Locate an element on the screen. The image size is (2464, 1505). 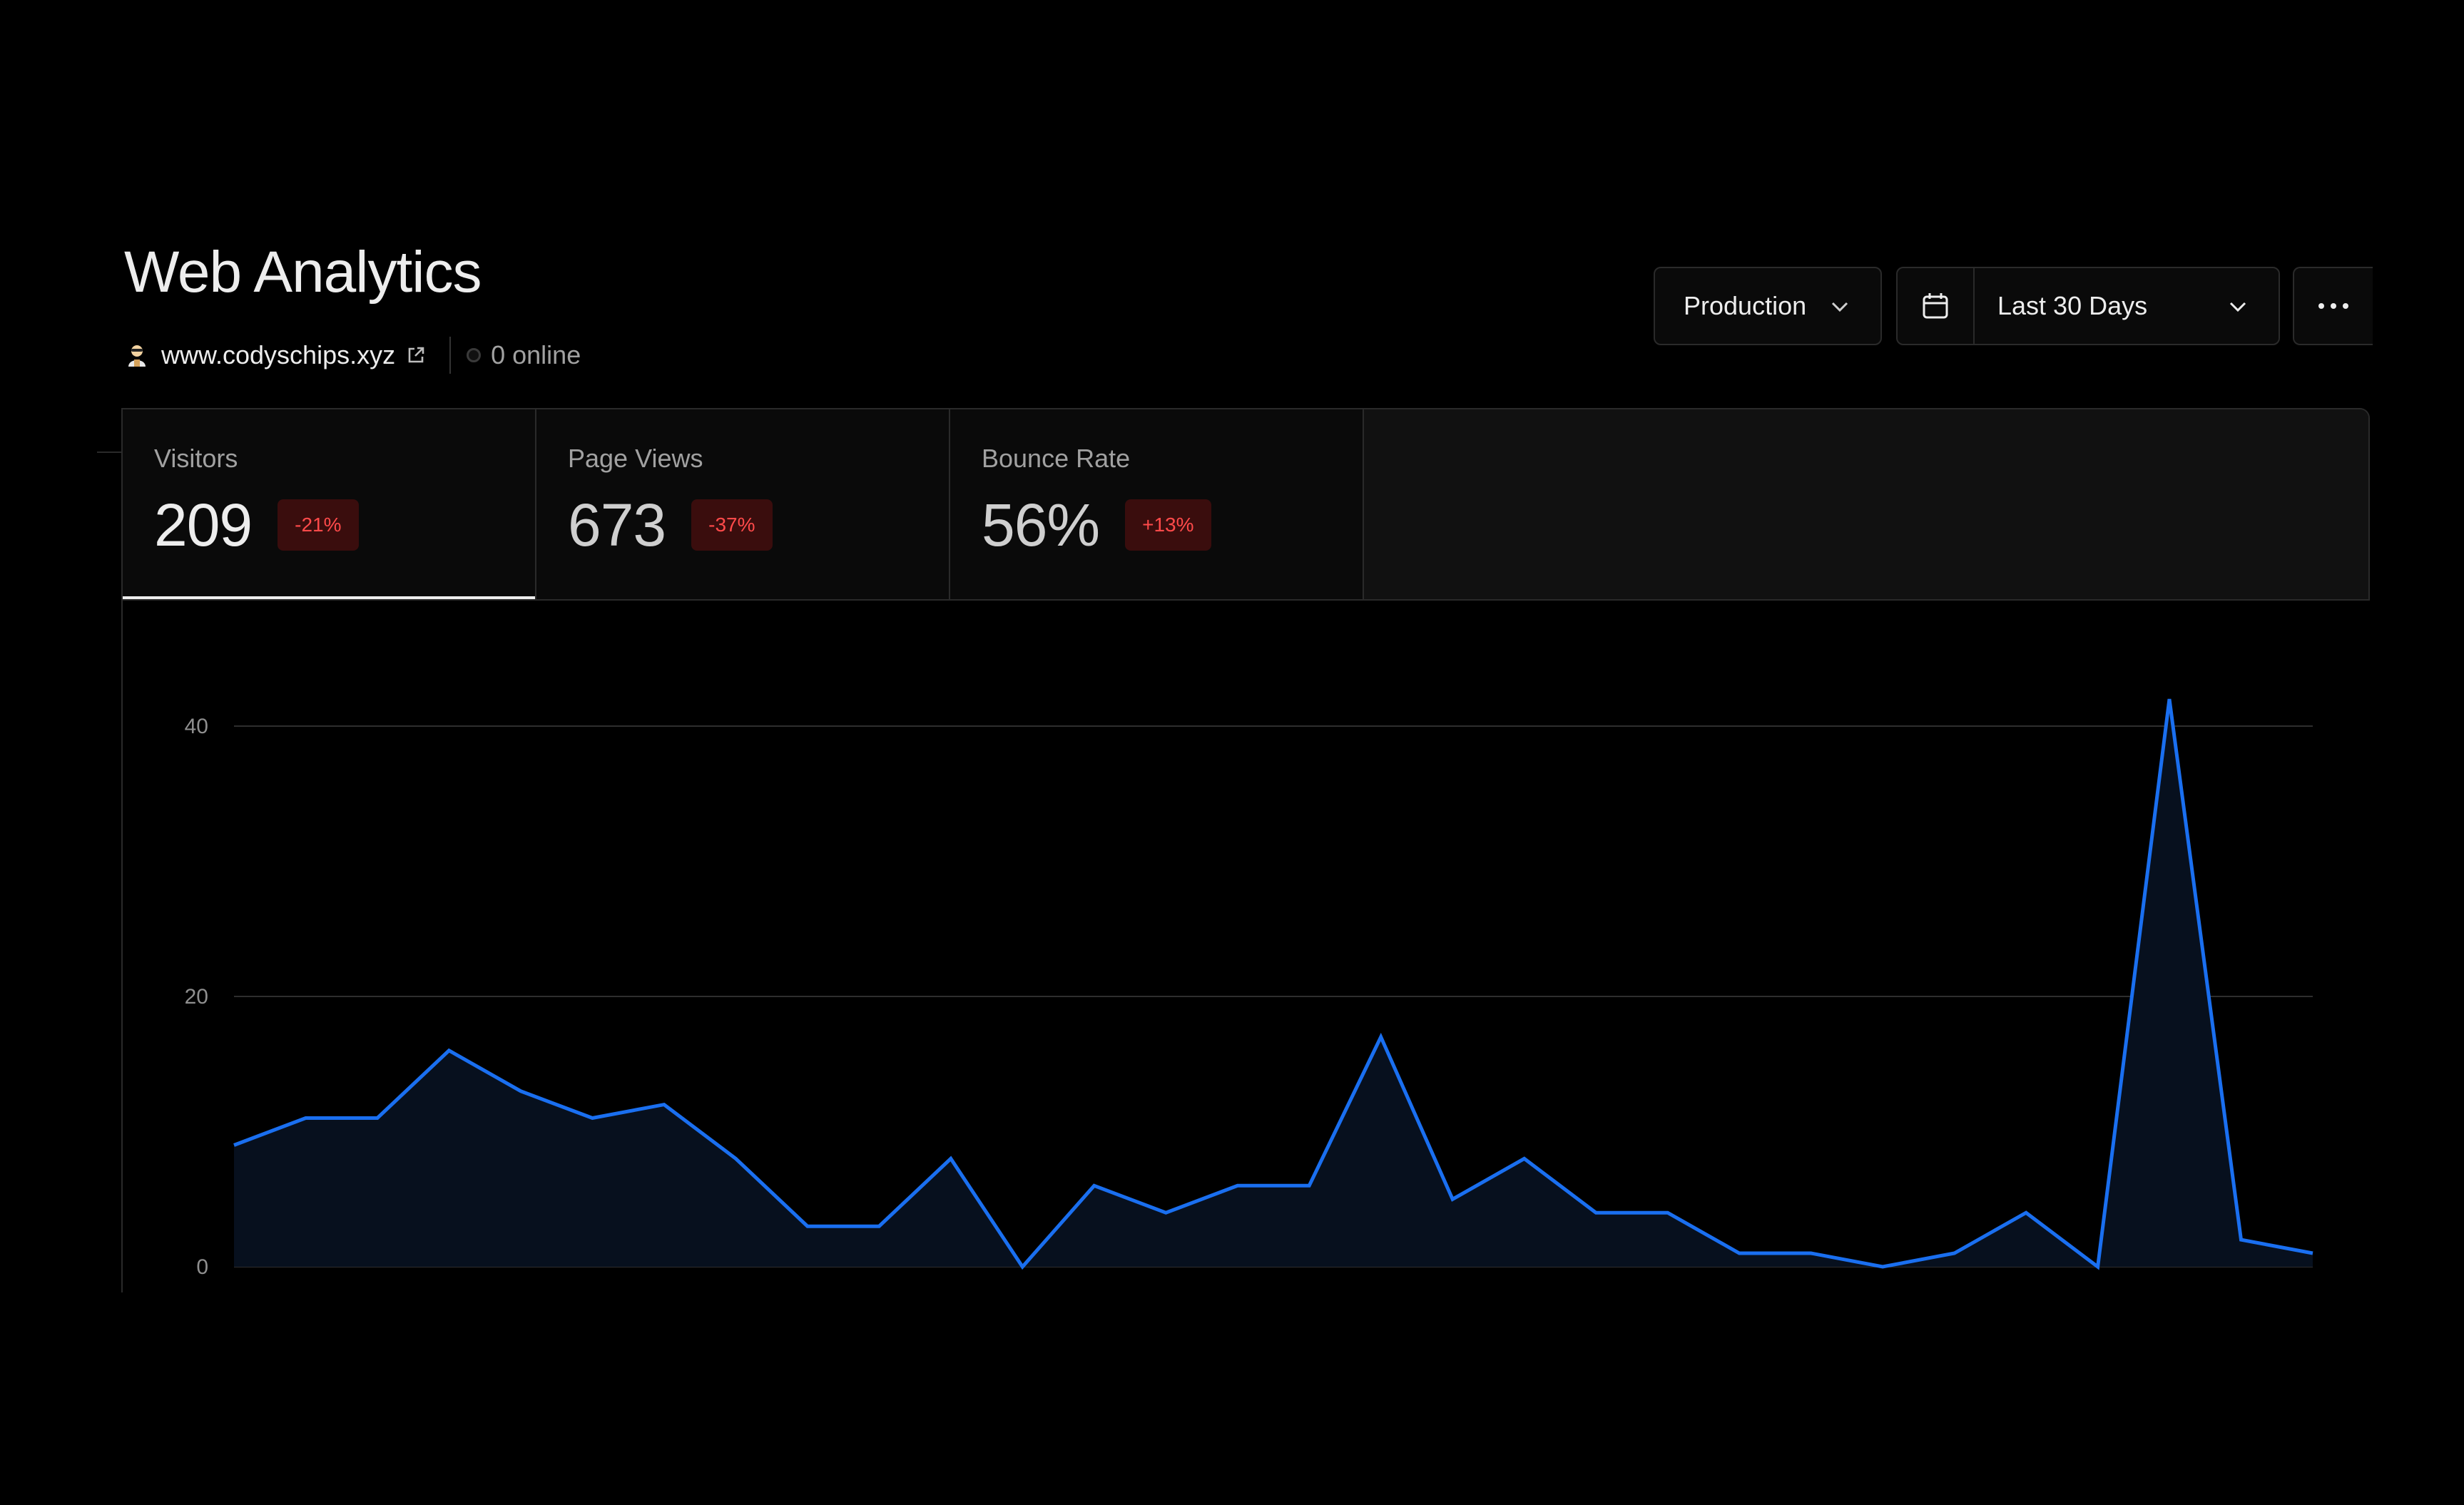
calendar-button is located at coordinates (1936, 306).